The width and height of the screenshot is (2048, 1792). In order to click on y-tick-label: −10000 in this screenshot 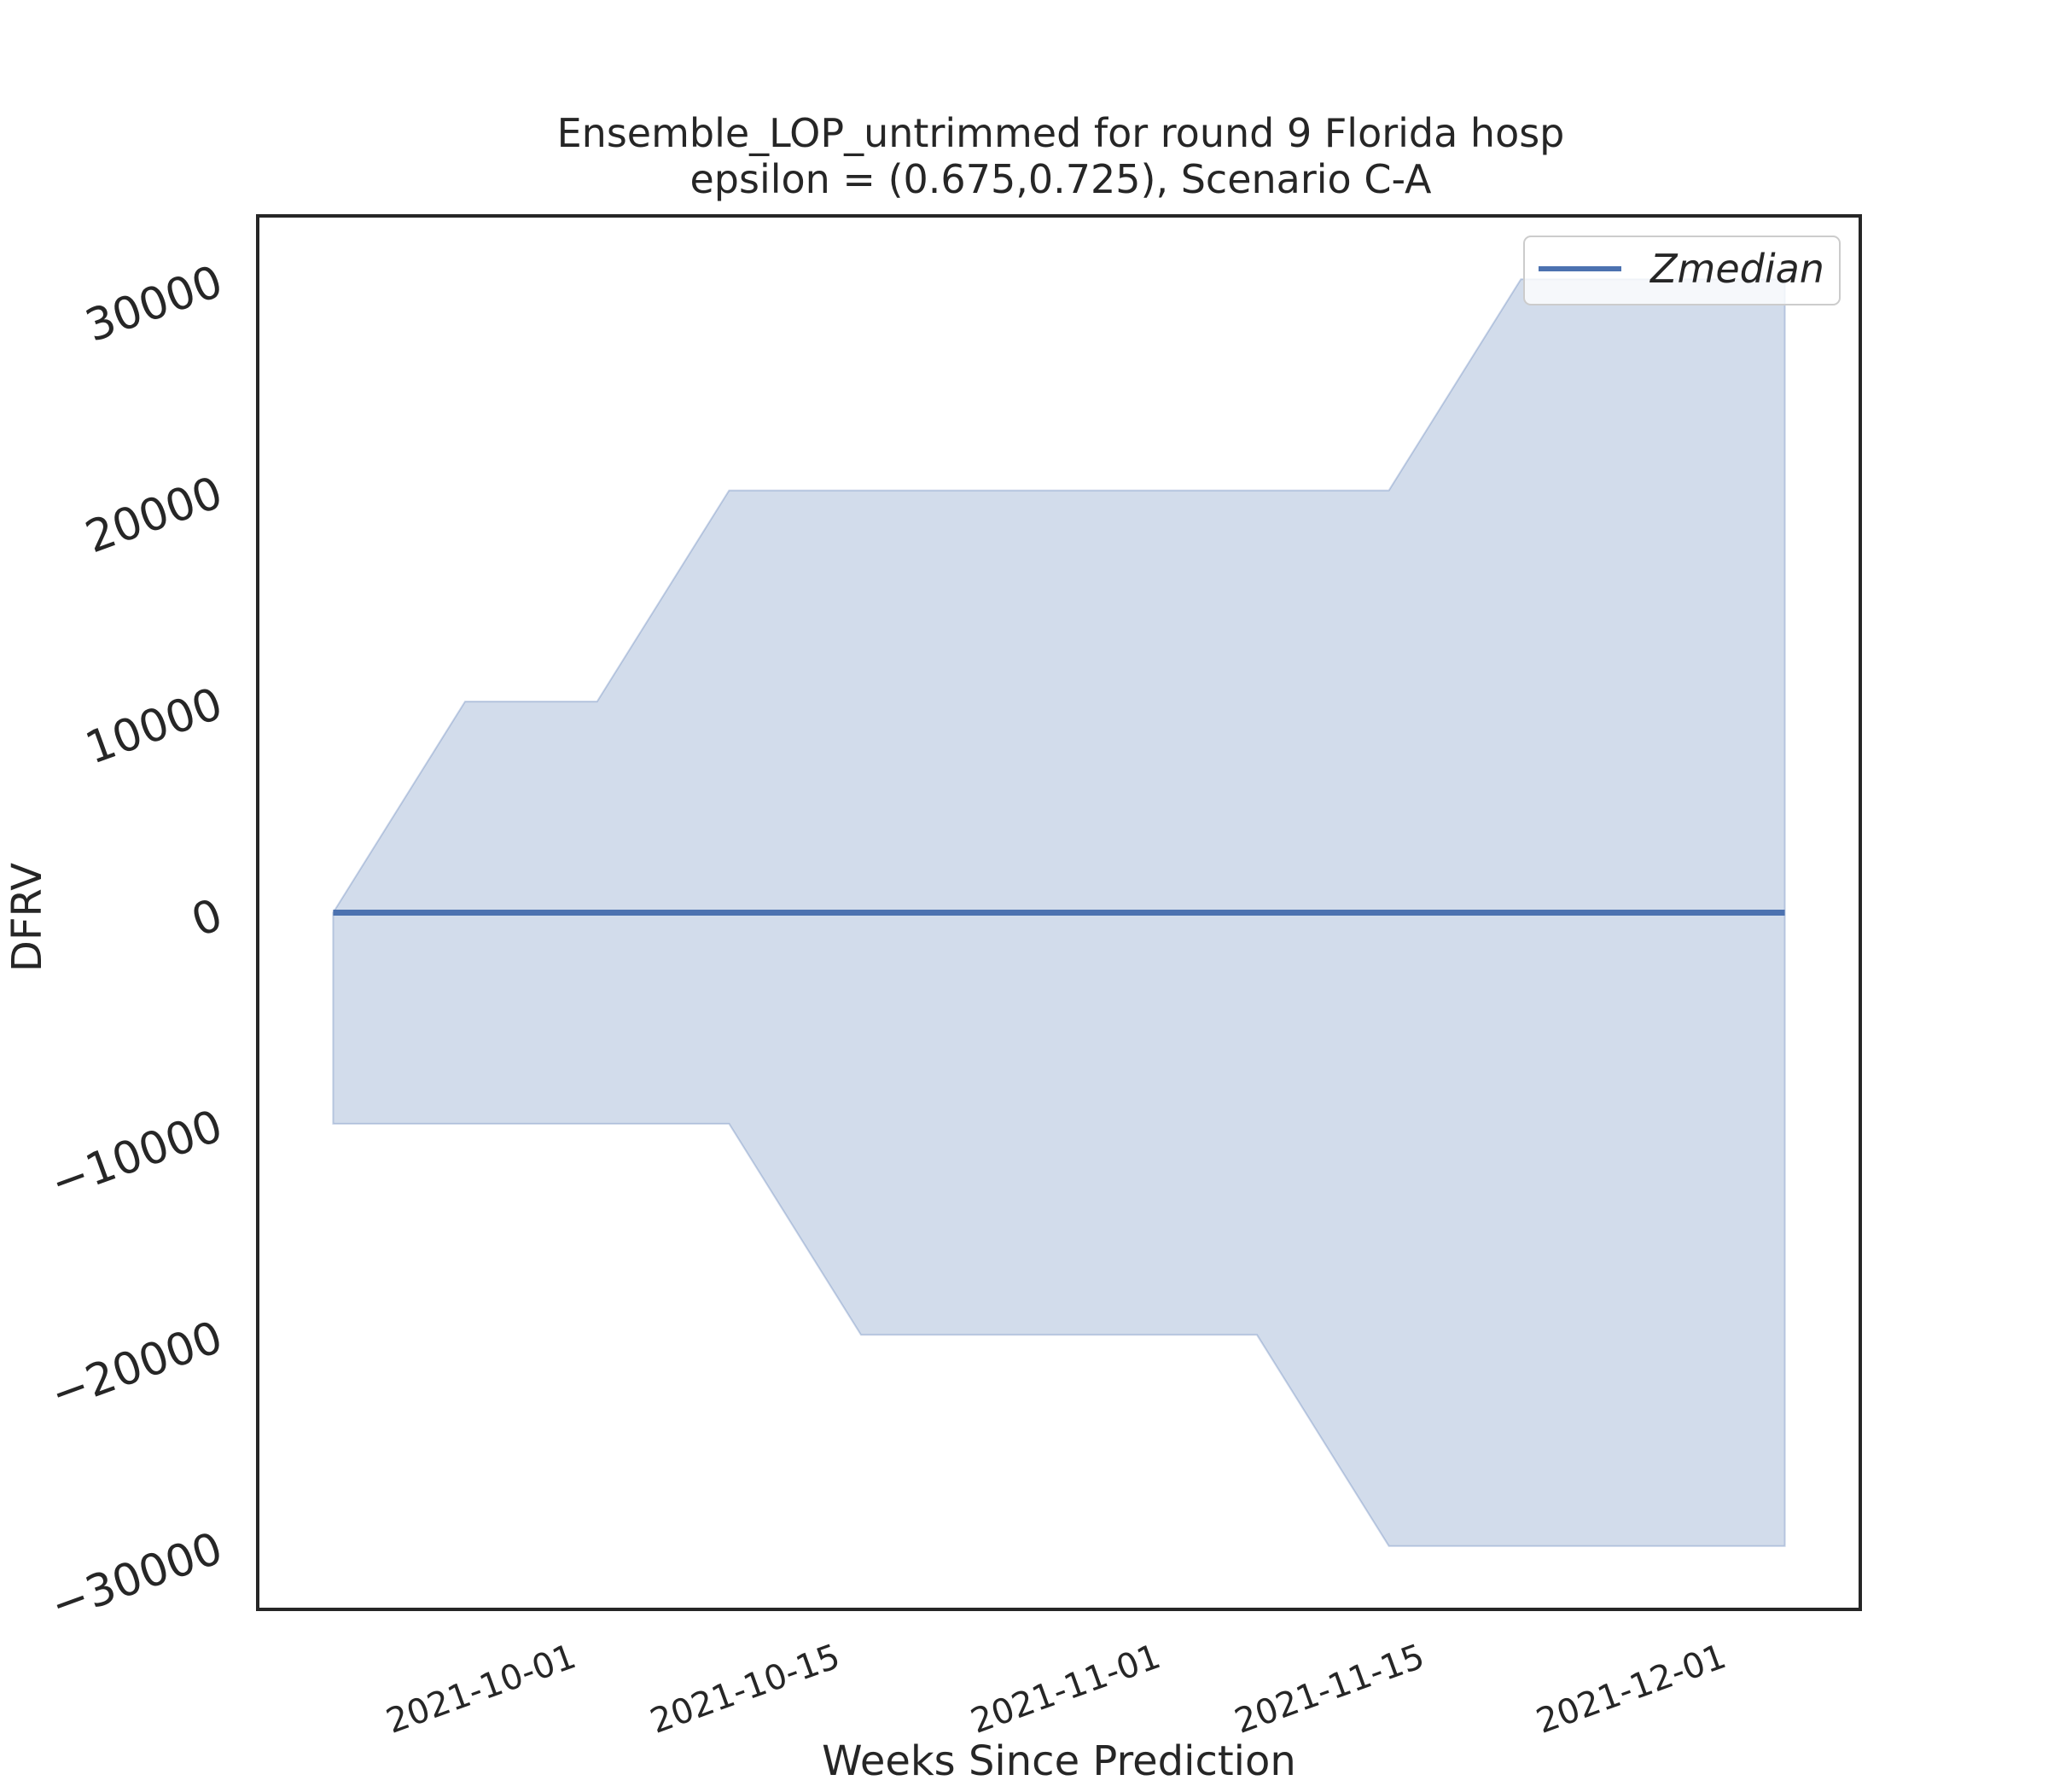, I will do `click(137, 1155)`.